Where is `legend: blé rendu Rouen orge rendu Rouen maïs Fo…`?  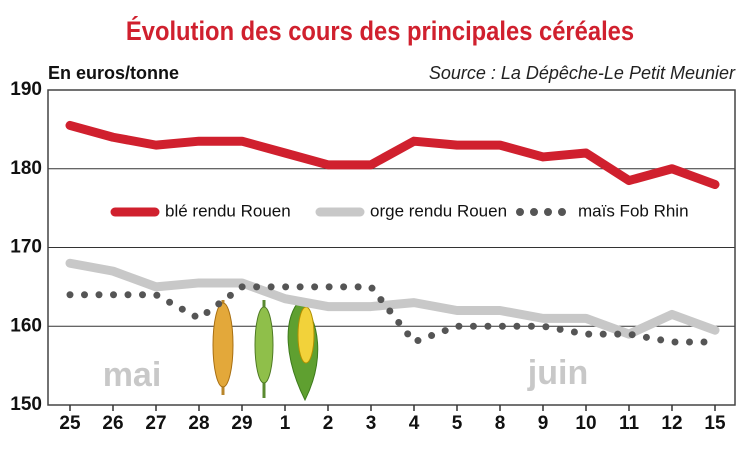
legend: blé rendu Rouen orge rendu Rouen maïs Fo… is located at coordinates (399, 210).